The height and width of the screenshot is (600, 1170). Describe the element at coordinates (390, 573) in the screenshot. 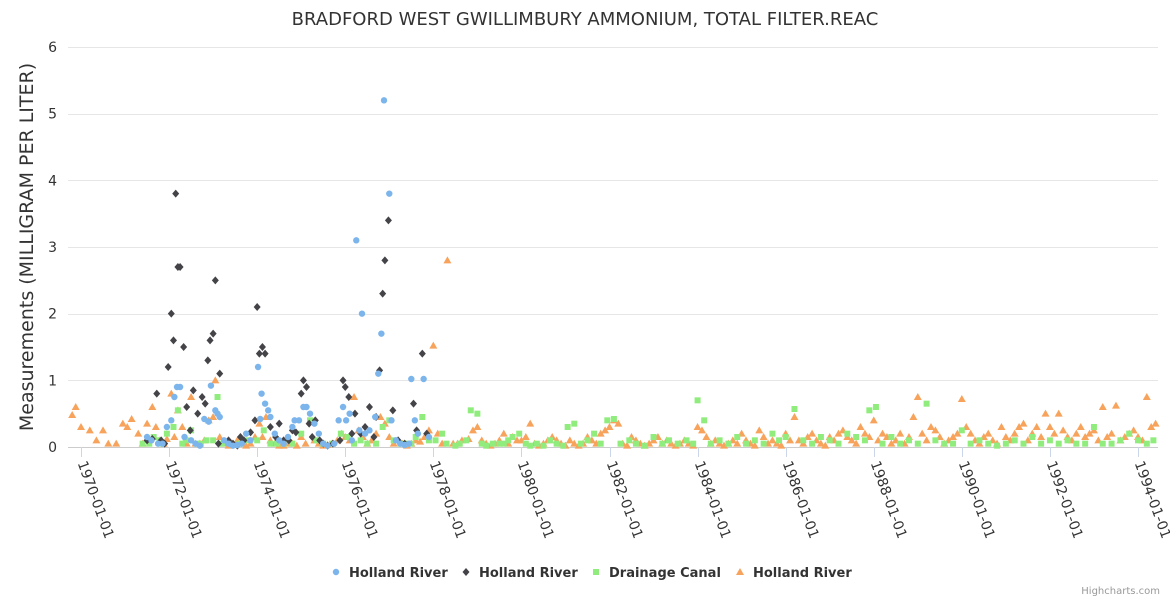

I see `legend-item-0: Holland River` at that location.